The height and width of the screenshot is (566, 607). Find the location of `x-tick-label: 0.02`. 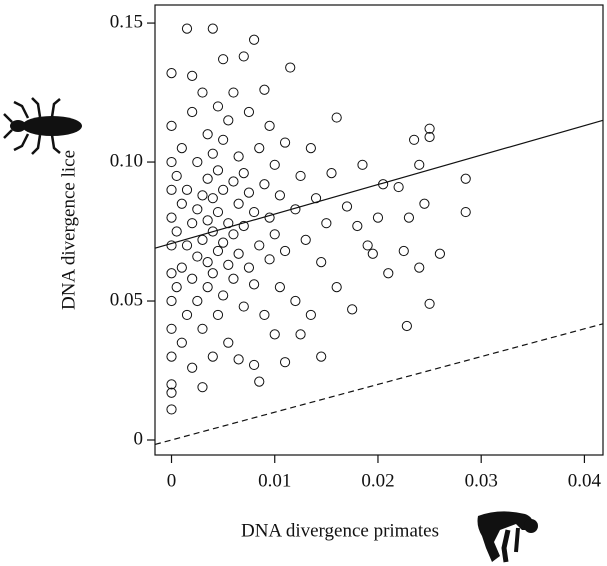

x-tick-label: 0.02 is located at coordinates (377, 480).